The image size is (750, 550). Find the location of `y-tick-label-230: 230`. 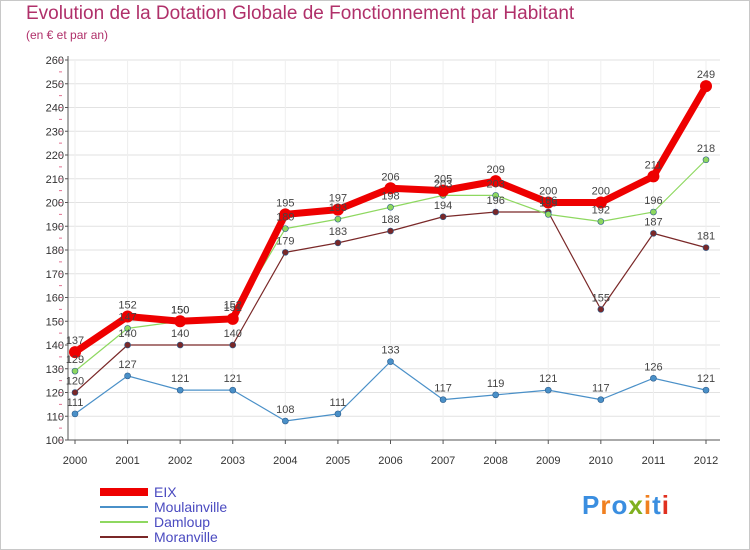

y-tick-label-230: 230 is located at coordinates (55, 132).